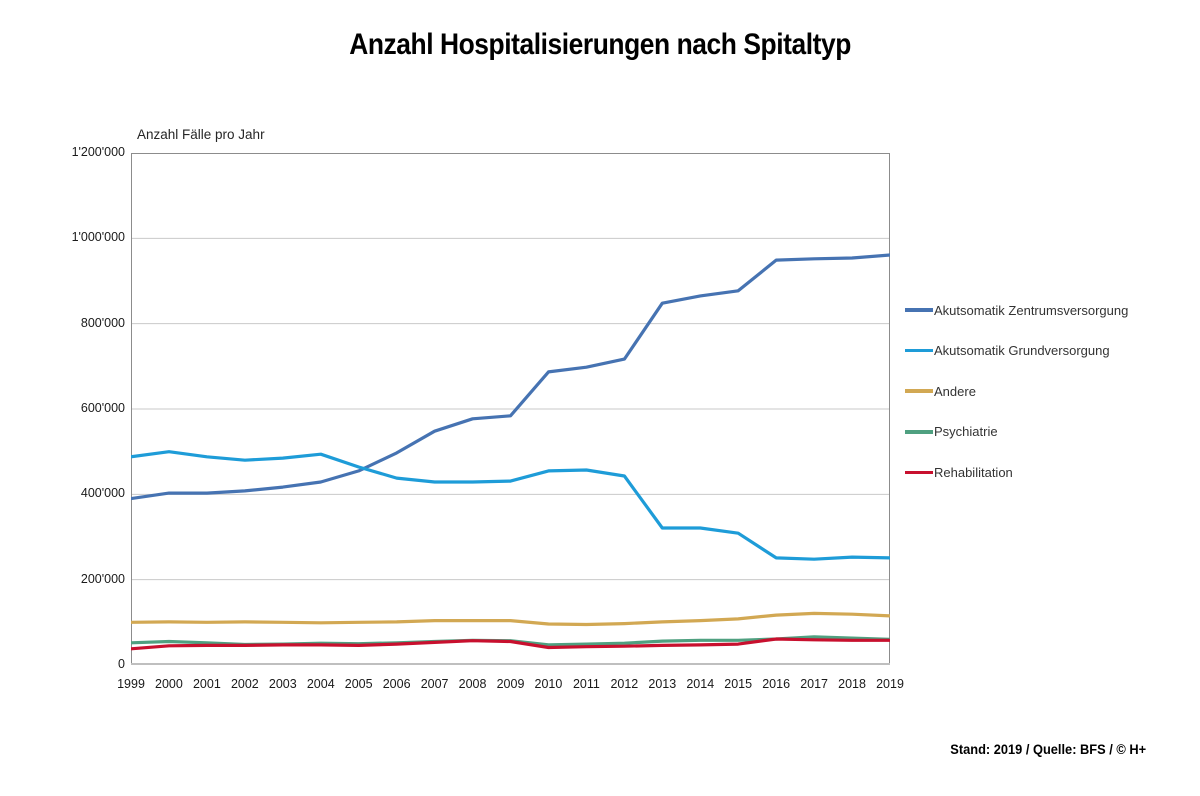 This screenshot has width=1200, height=796. I want to click on series-line-rehabilitation, so click(510, 644).